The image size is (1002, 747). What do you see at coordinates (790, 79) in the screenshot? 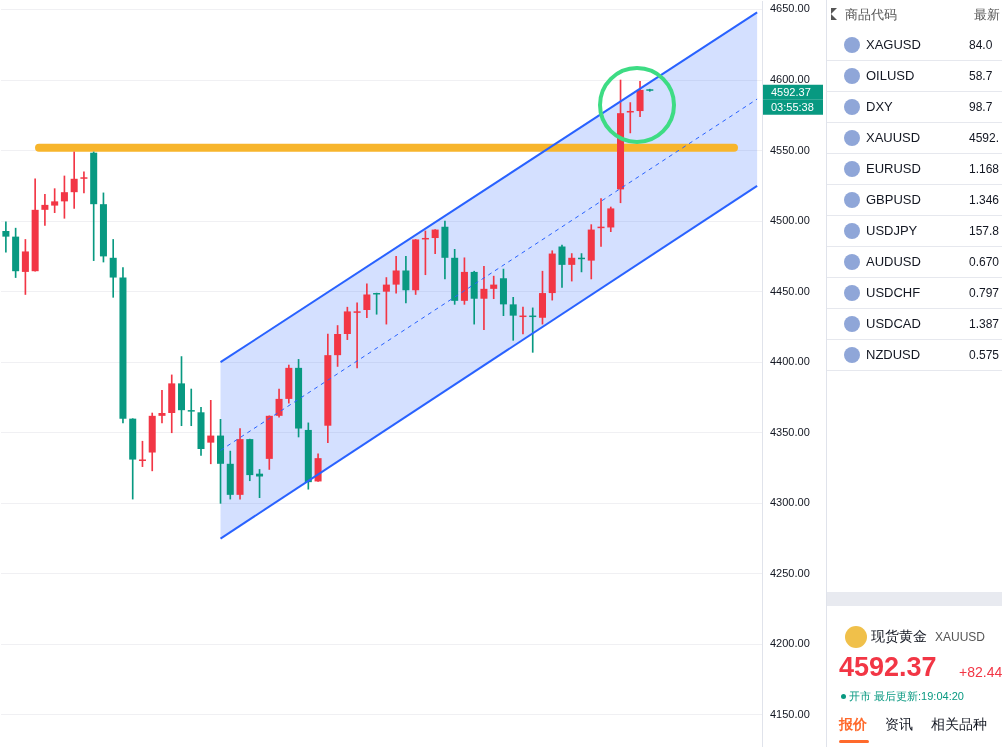
I see `y-tick-label: 4600.00` at bounding box center [790, 79].